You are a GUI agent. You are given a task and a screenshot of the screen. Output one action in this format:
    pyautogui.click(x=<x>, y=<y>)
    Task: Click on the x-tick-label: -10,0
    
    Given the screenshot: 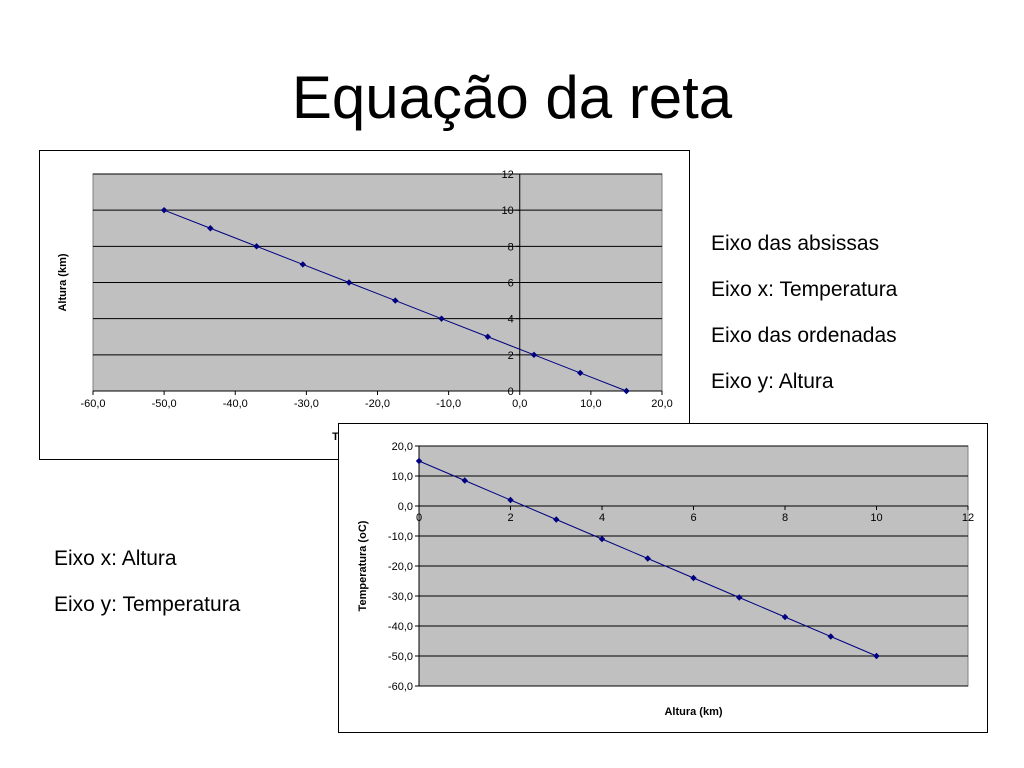 What is the action you would take?
    pyautogui.click(x=448, y=404)
    